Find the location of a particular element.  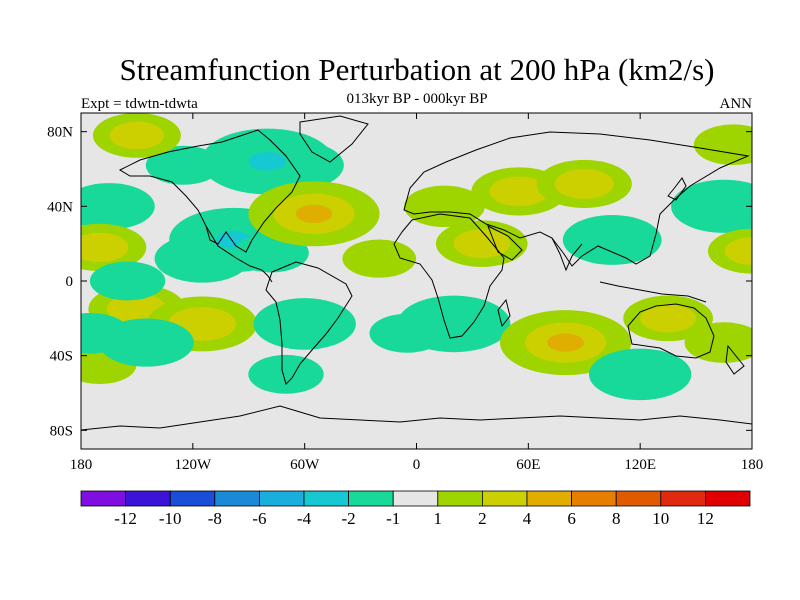

coast-north-america is located at coordinates (209, 191).